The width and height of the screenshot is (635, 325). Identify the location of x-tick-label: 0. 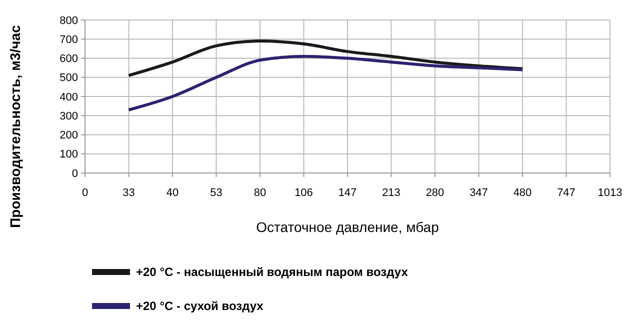
(85, 193).